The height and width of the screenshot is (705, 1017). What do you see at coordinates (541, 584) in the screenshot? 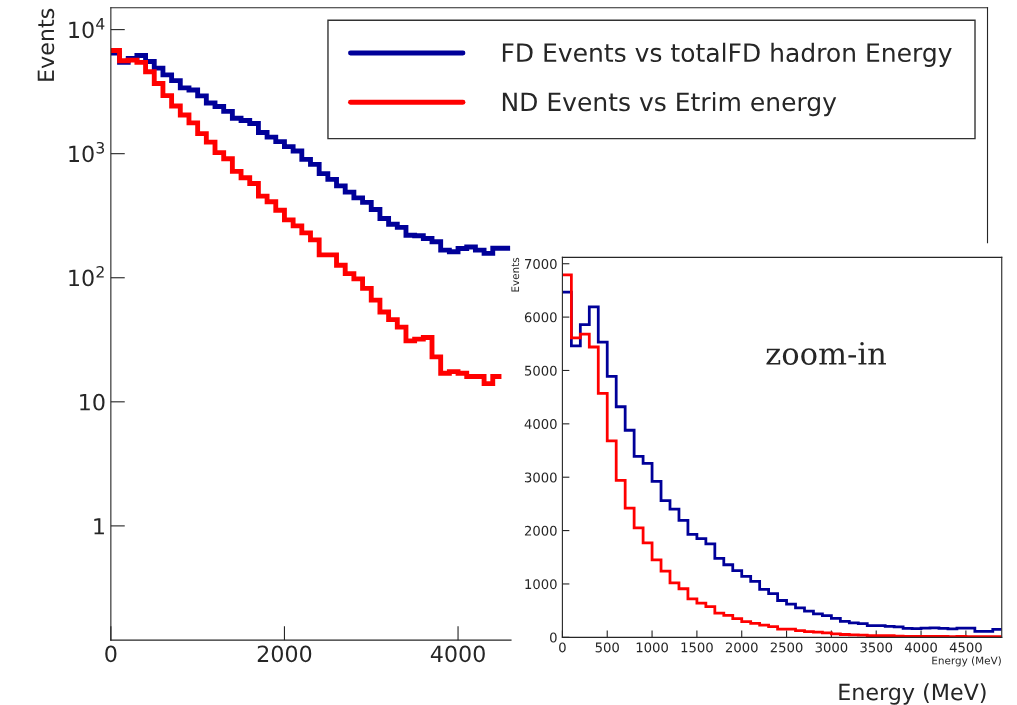
I see `y-tick-label: 1000` at bounding box center [541, 584].